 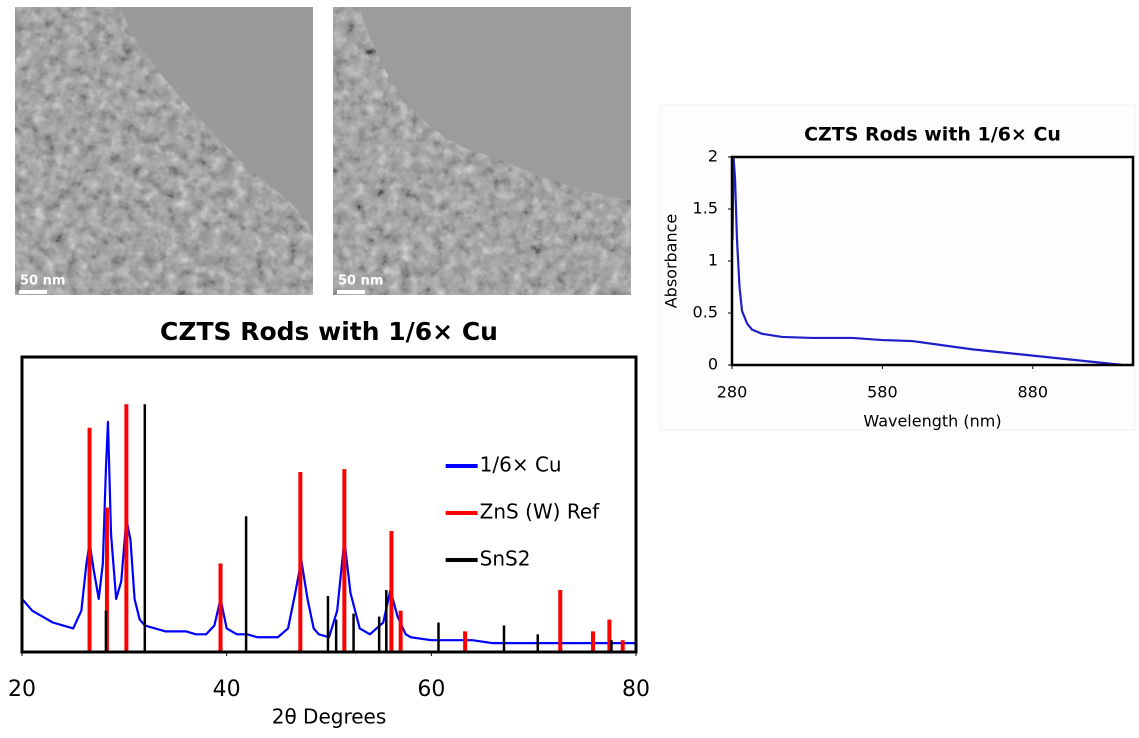 What do you see at coordinates (431, 689) in the screenshot?
I see `x-tick-label: 60` at bounding box center [431, 689].